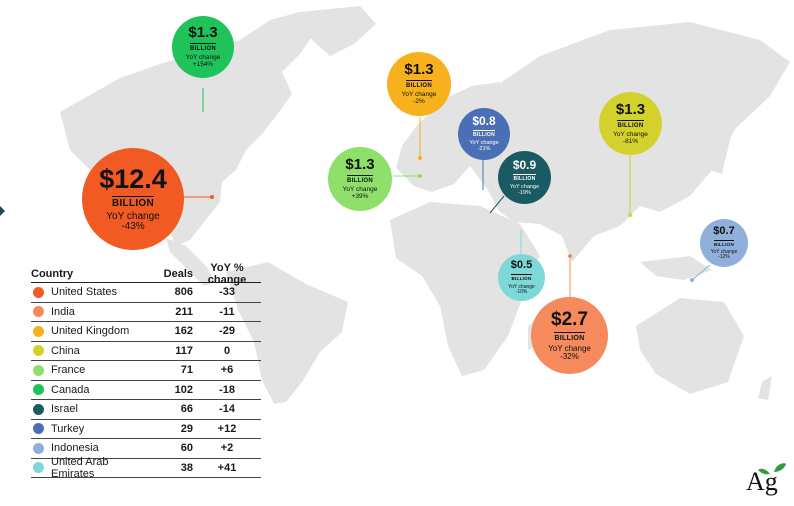 The width and height of the screenshot is (794, 506). I want to click on bubble-change: +154%, so click(203, 64).